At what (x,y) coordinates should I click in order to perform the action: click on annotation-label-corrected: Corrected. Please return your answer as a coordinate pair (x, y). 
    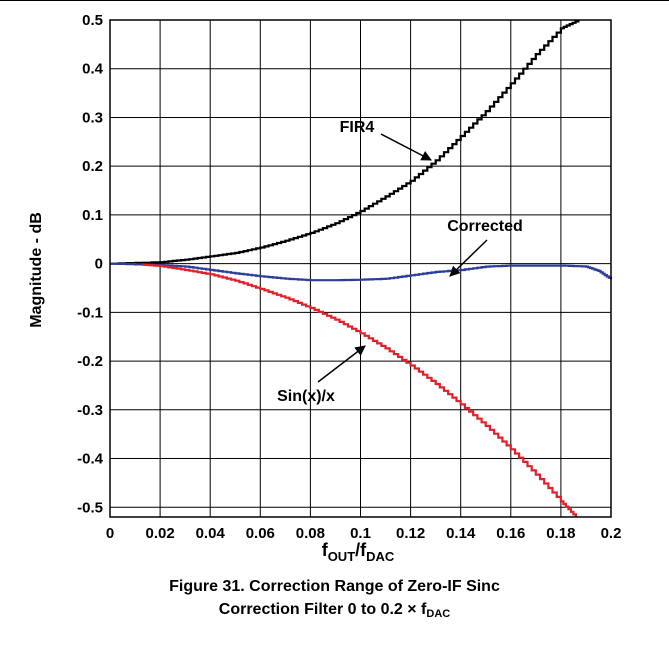
    Looking at the image, I should click on (485, 226).